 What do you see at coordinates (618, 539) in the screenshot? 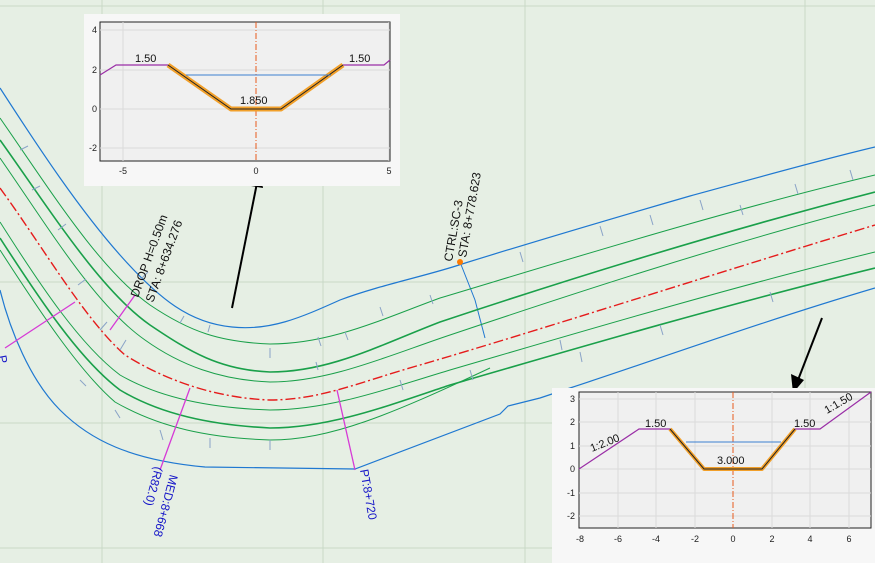
I see `tick-label: -6` at bounding box center [618, 539].